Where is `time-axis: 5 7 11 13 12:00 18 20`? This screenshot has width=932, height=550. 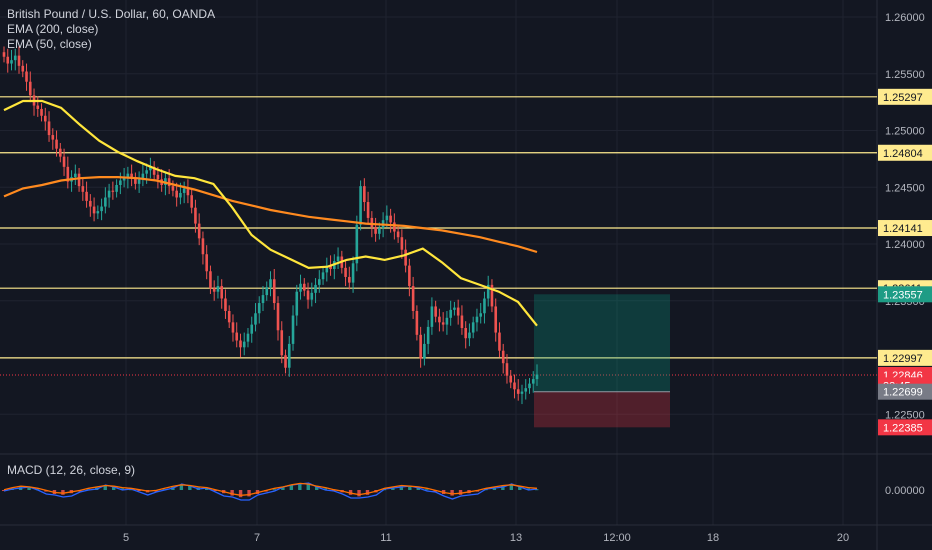
time-axis: 5 7 11 13 12:00 18 20 is located at coordinates (486, 538).